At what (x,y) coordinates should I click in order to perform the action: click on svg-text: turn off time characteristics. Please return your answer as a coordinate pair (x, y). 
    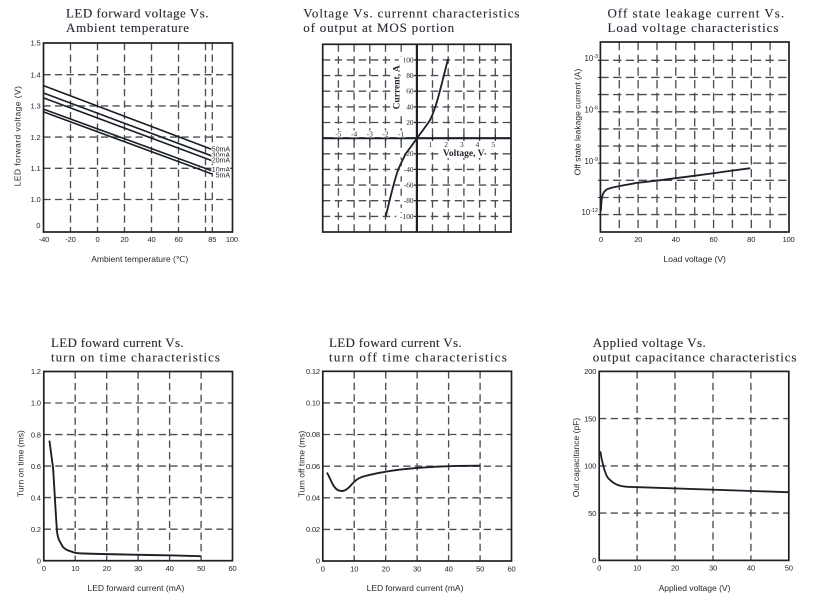
    Looking at the image, I should click on (418, 357).